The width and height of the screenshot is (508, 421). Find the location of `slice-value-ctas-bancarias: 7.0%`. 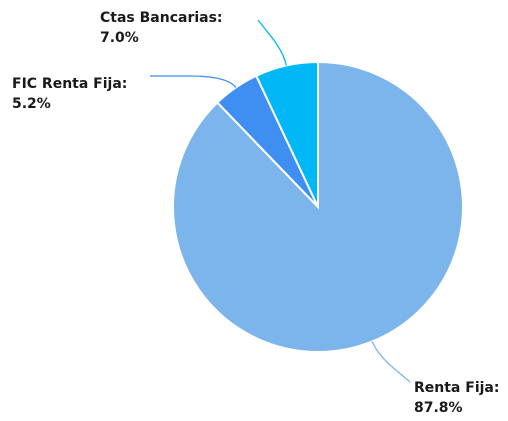

slice-value-ctas-bancarias: 7.0% is located at coordinates (119, 38).